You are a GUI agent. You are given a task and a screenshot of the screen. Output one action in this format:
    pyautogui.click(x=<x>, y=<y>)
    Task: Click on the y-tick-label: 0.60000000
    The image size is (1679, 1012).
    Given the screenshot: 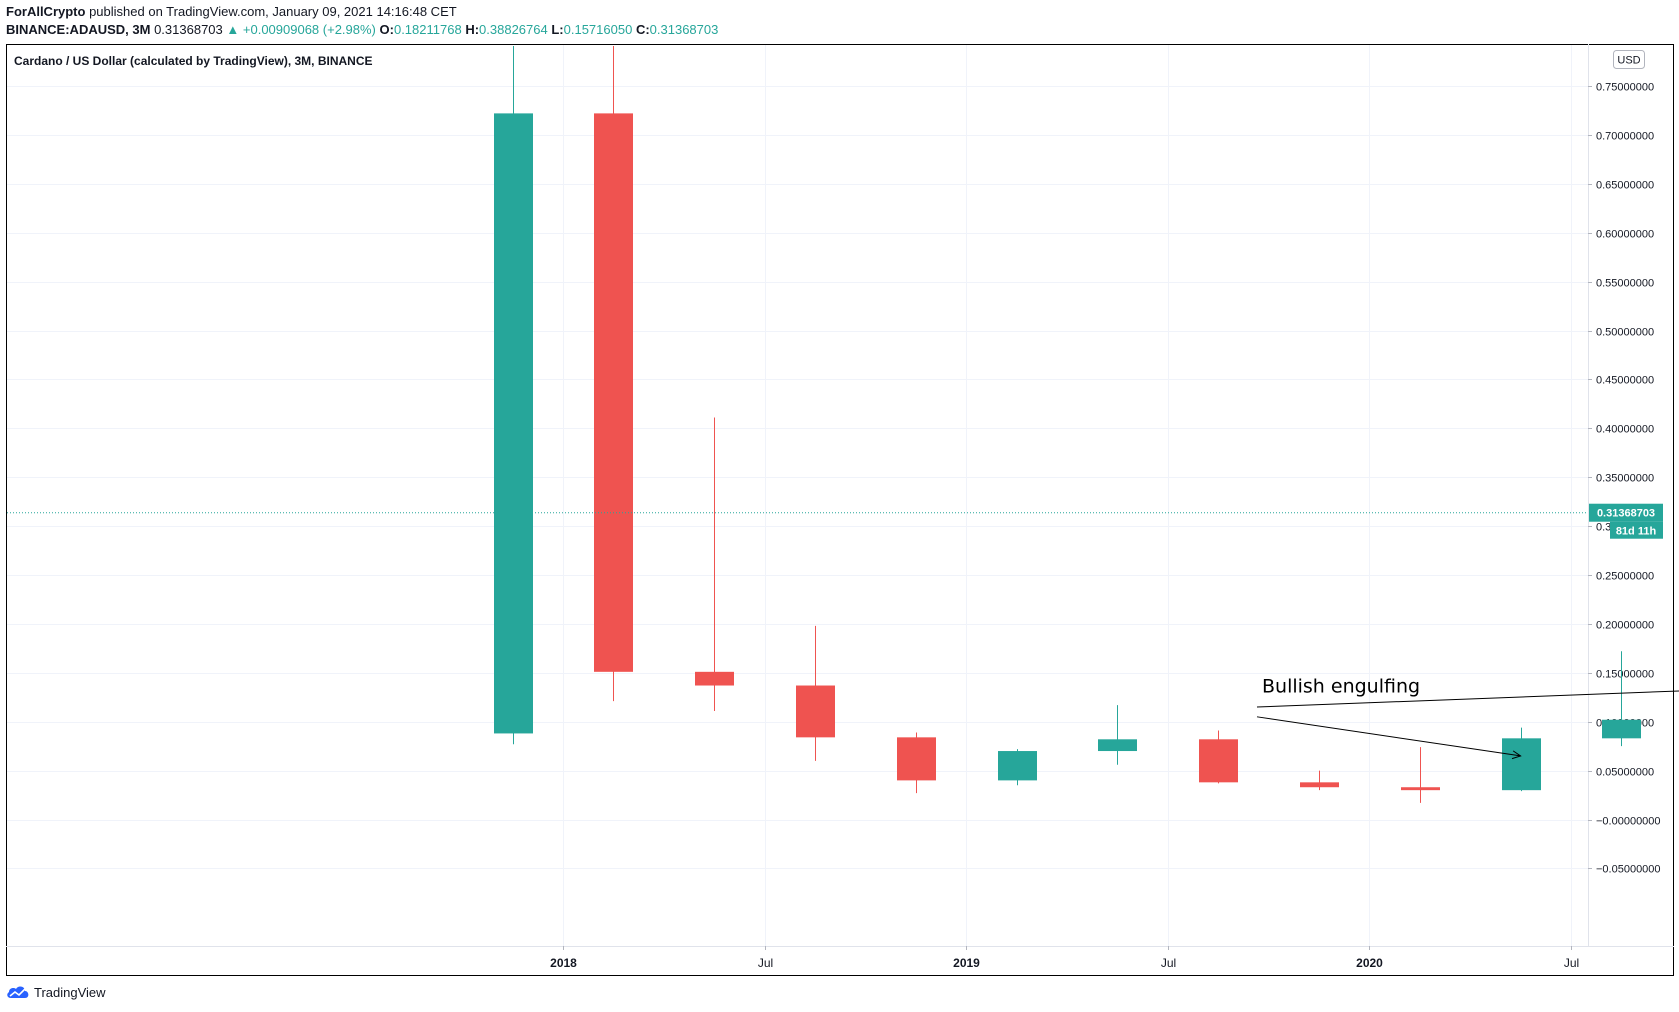 What is the action you would take?
    pyautogui.click(x=1625, y=235)
    